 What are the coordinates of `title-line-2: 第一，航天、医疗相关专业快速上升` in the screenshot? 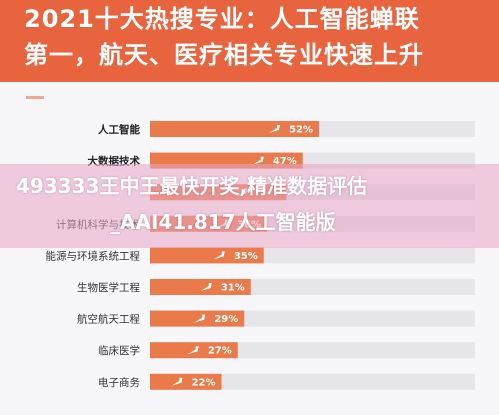 It's located at (224, 55).